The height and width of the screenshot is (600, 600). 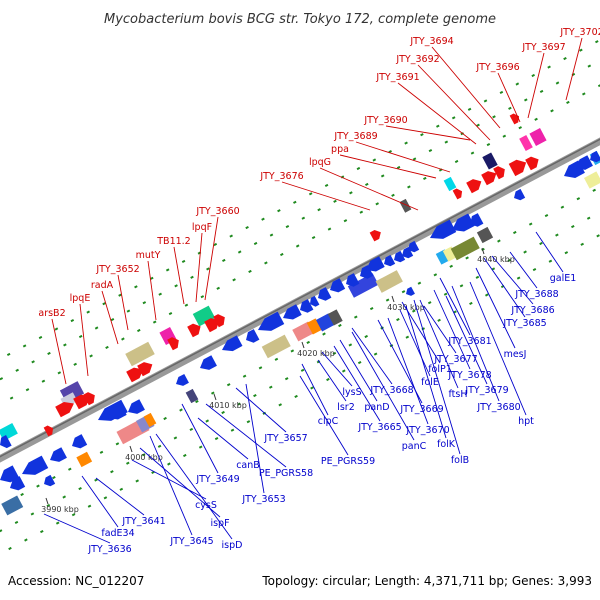 I want to click on reverse-gene-label: JTY_3641, so click(x=143, y=521).